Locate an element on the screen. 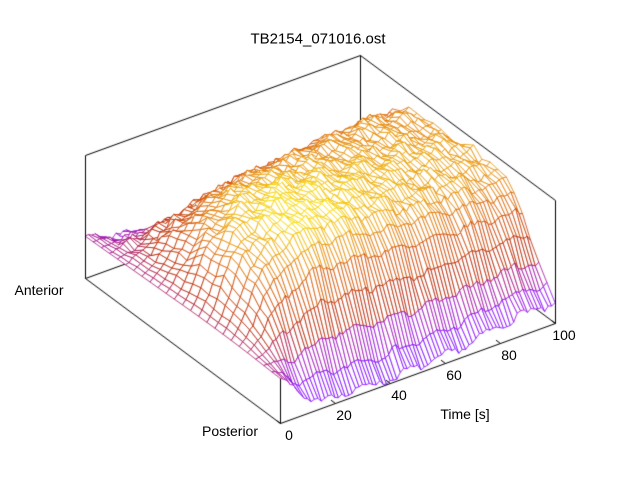 The width and height of the screenshot is (640, 480). x-tick-label: 20 is located at coordinates (344, 415).